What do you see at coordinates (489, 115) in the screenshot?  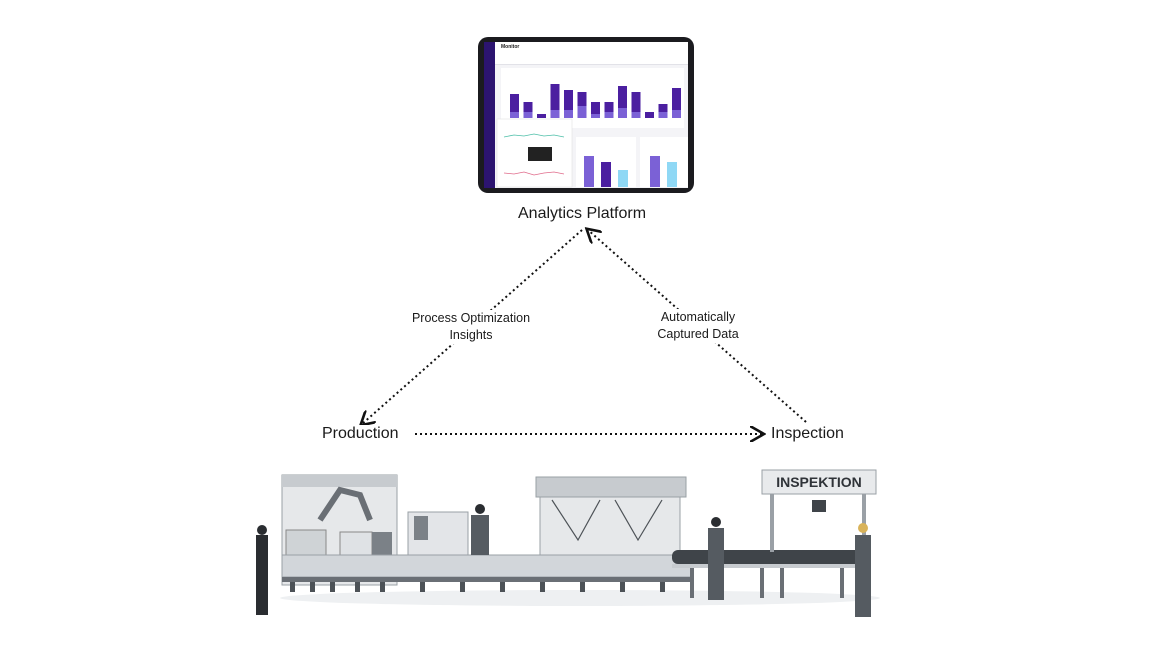 I see `dashboard-sidebar` at bounding box center [489, 115].